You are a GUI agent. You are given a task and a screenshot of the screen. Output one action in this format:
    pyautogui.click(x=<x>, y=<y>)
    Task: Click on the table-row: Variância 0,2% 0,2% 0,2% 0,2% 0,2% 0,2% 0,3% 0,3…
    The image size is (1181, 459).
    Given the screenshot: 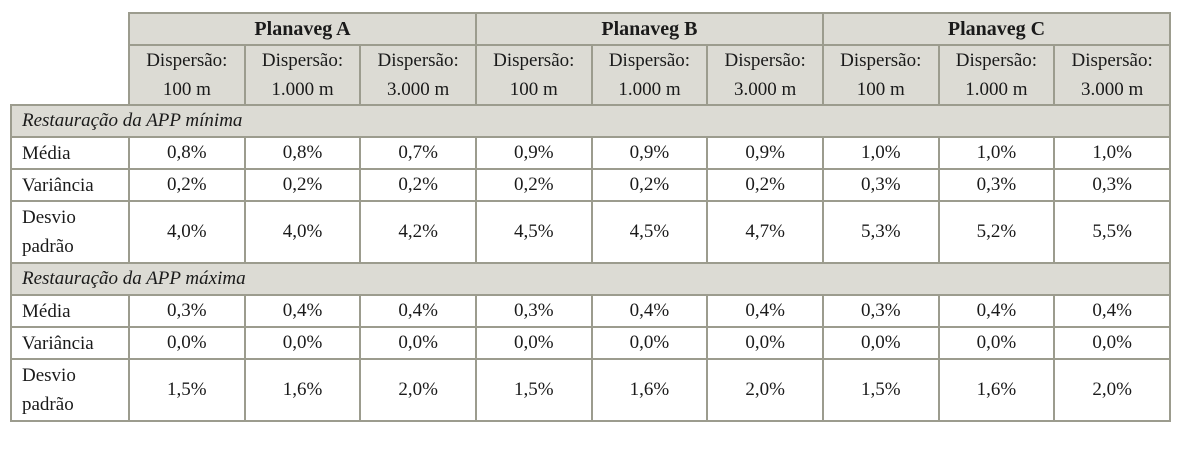 What is the action you would take?
    pyautogui.click(x=590, y=185)
    